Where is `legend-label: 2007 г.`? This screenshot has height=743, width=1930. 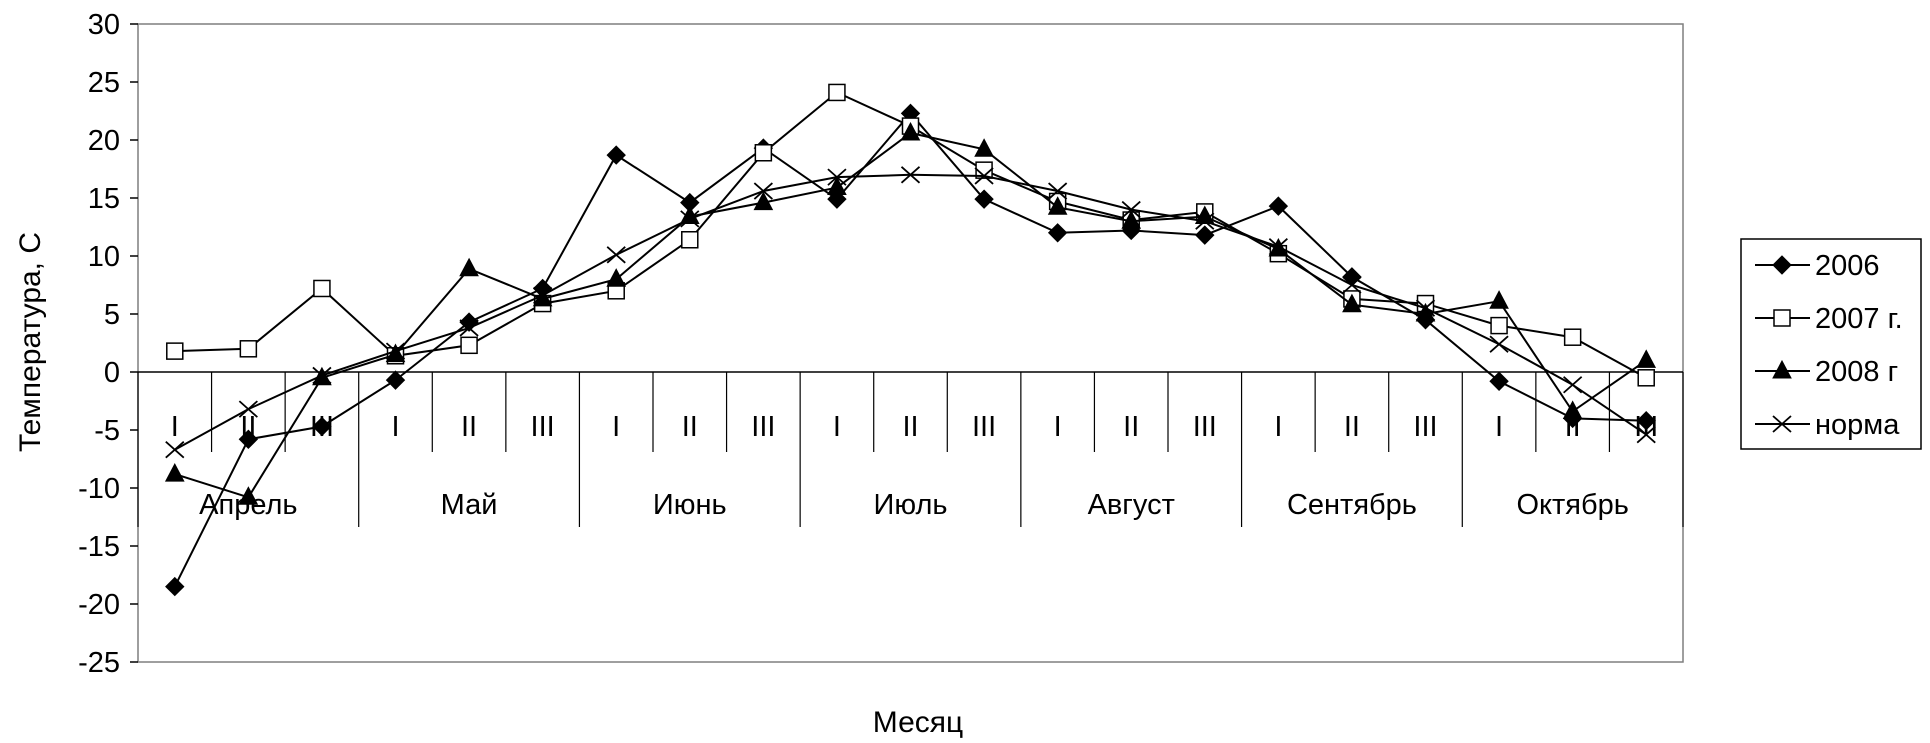
legend-label: 2007 г. is located at coordinates (1859, 319).